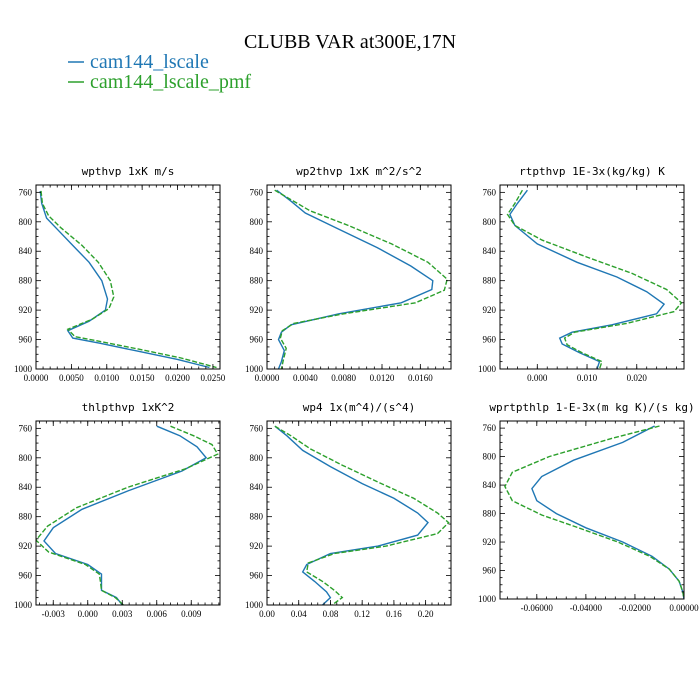  Describe the element at coordinates (299, 614) in the screenshot. I see `x-tick-label: 0.04` at that location.